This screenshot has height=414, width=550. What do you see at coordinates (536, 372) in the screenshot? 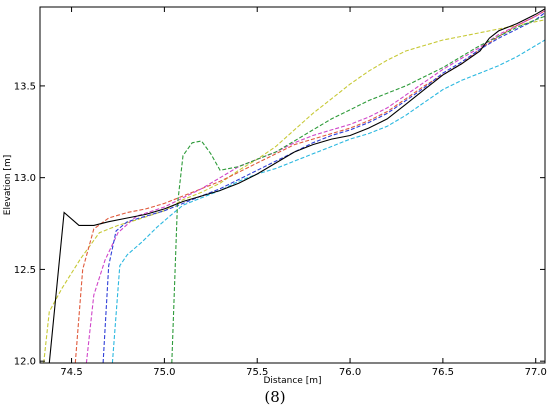
I see `x-tick-label: 77.0` at bounding box center [536, 372].